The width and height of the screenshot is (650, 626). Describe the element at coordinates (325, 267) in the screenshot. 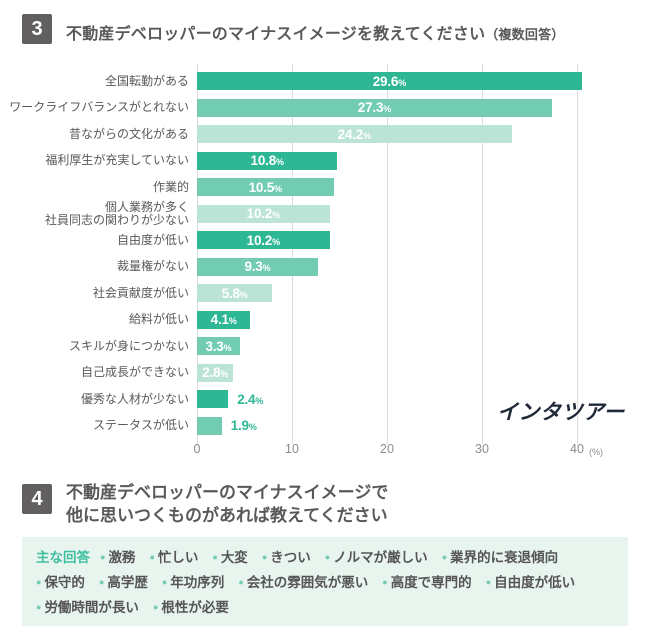

I see `bar-row: 裁量権がない 9.3%` at that location.